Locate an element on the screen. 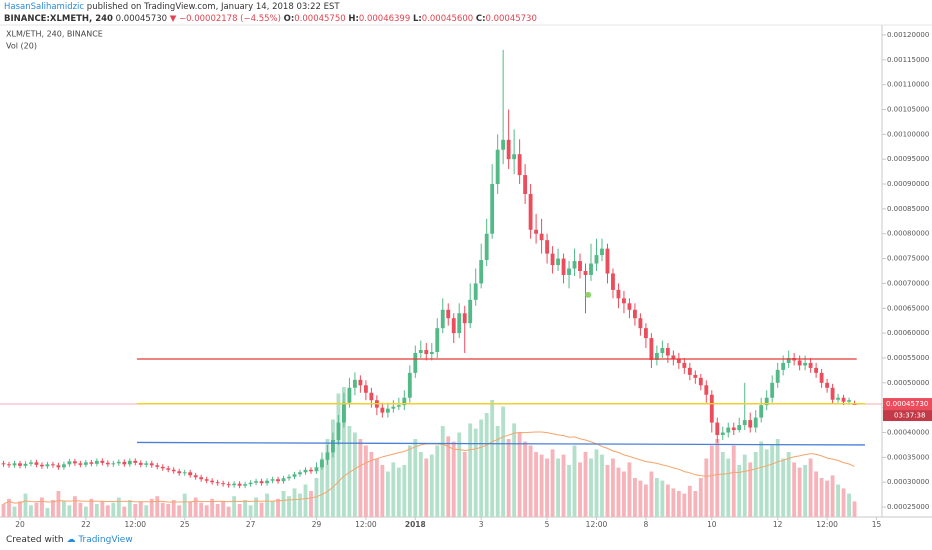  author: HasanSalihamidzic is located at coordinates (44, 7).